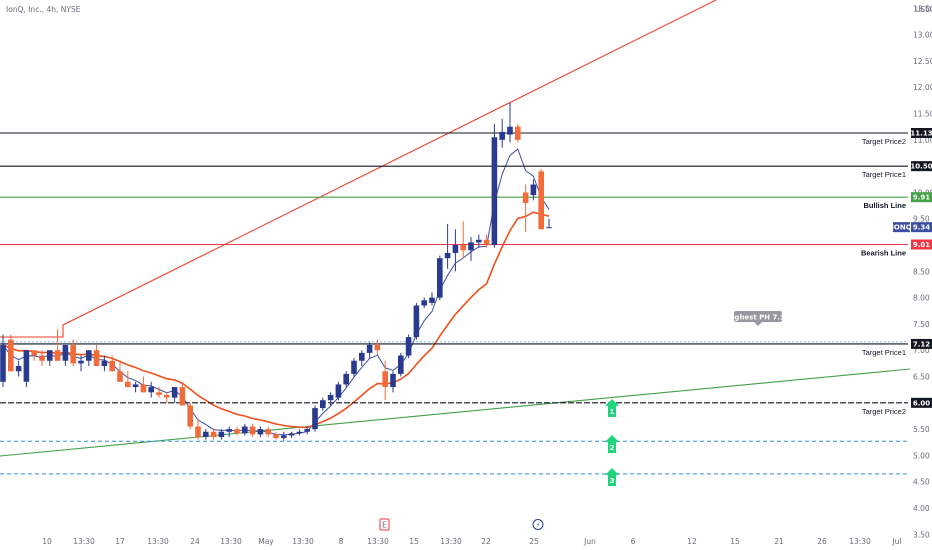 The height and width of the screenshot is (550, 932). What do you see at coordinates (697, 398) in the screenshot?
I see `annotation-layer: Highest PH 7.35 1 2 3` at bounding box center [697, 398].